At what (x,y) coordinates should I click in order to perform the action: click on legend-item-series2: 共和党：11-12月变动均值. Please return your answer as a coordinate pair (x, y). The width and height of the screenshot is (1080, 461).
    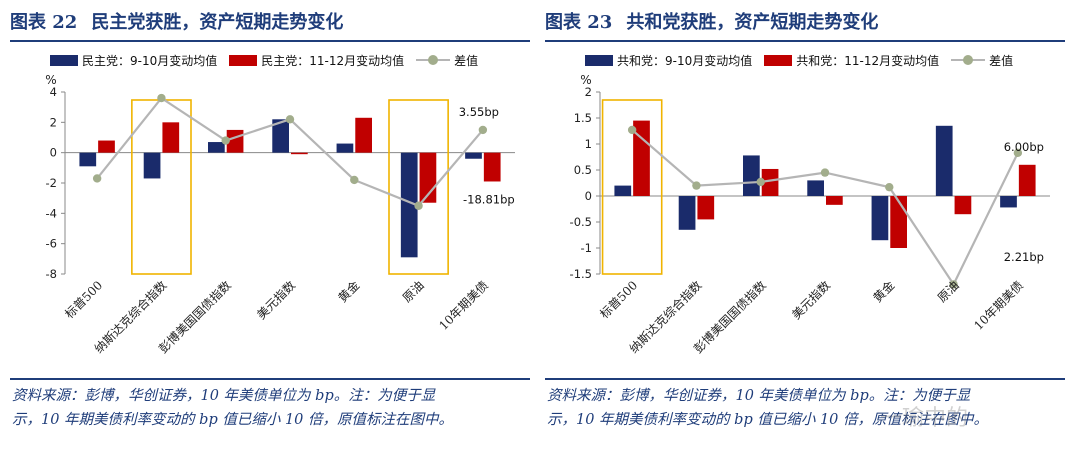
    Looking at the image, I should click on (851, 60).